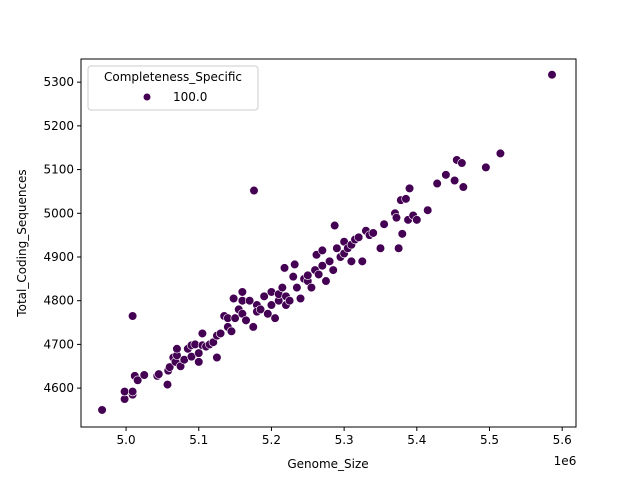  I want to click on y-tick-label: 5300, so click(58, 82).